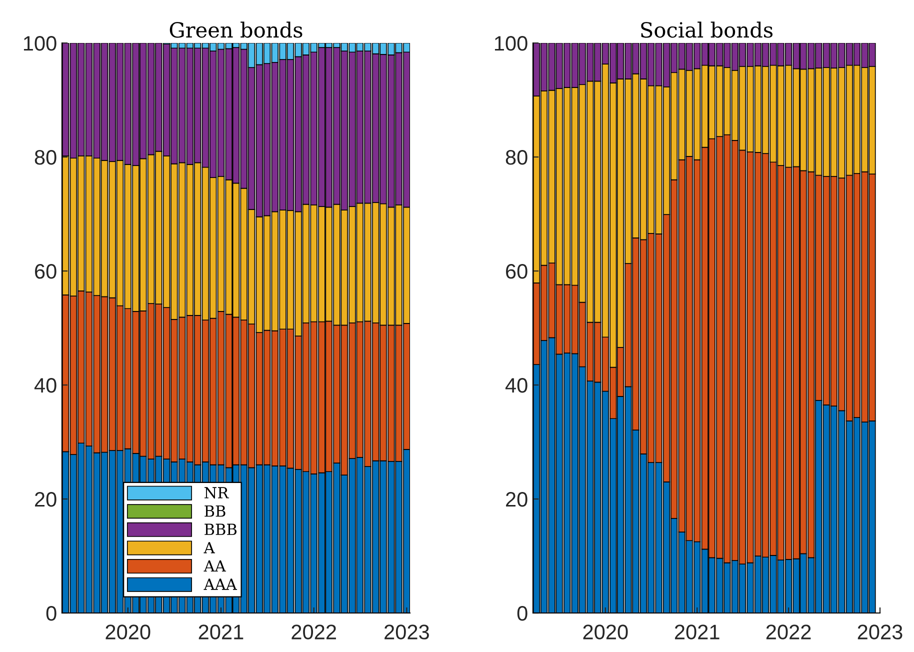 The image size is (914, 652). Describe the element at coordinates (215, 511) in the screenshot. I see `legend-label: BB` at that location.